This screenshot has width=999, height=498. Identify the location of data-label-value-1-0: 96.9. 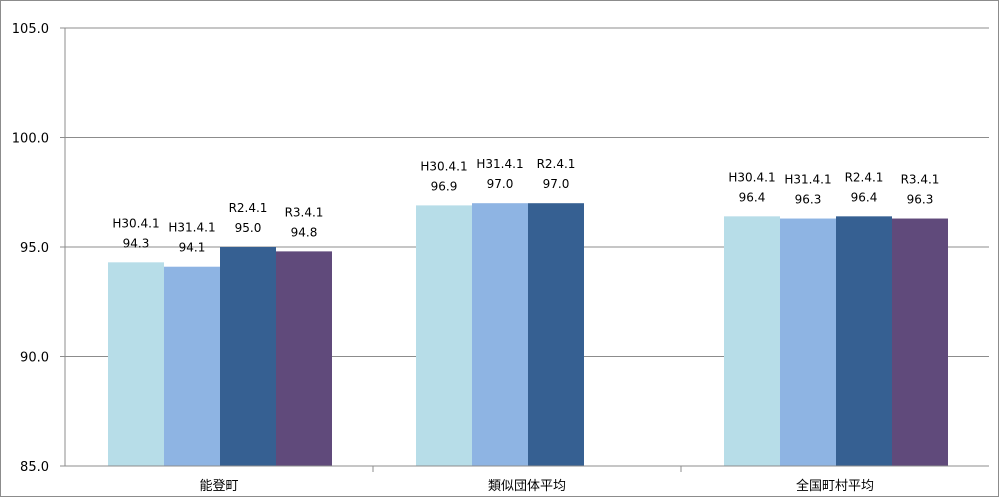
(444, 186).